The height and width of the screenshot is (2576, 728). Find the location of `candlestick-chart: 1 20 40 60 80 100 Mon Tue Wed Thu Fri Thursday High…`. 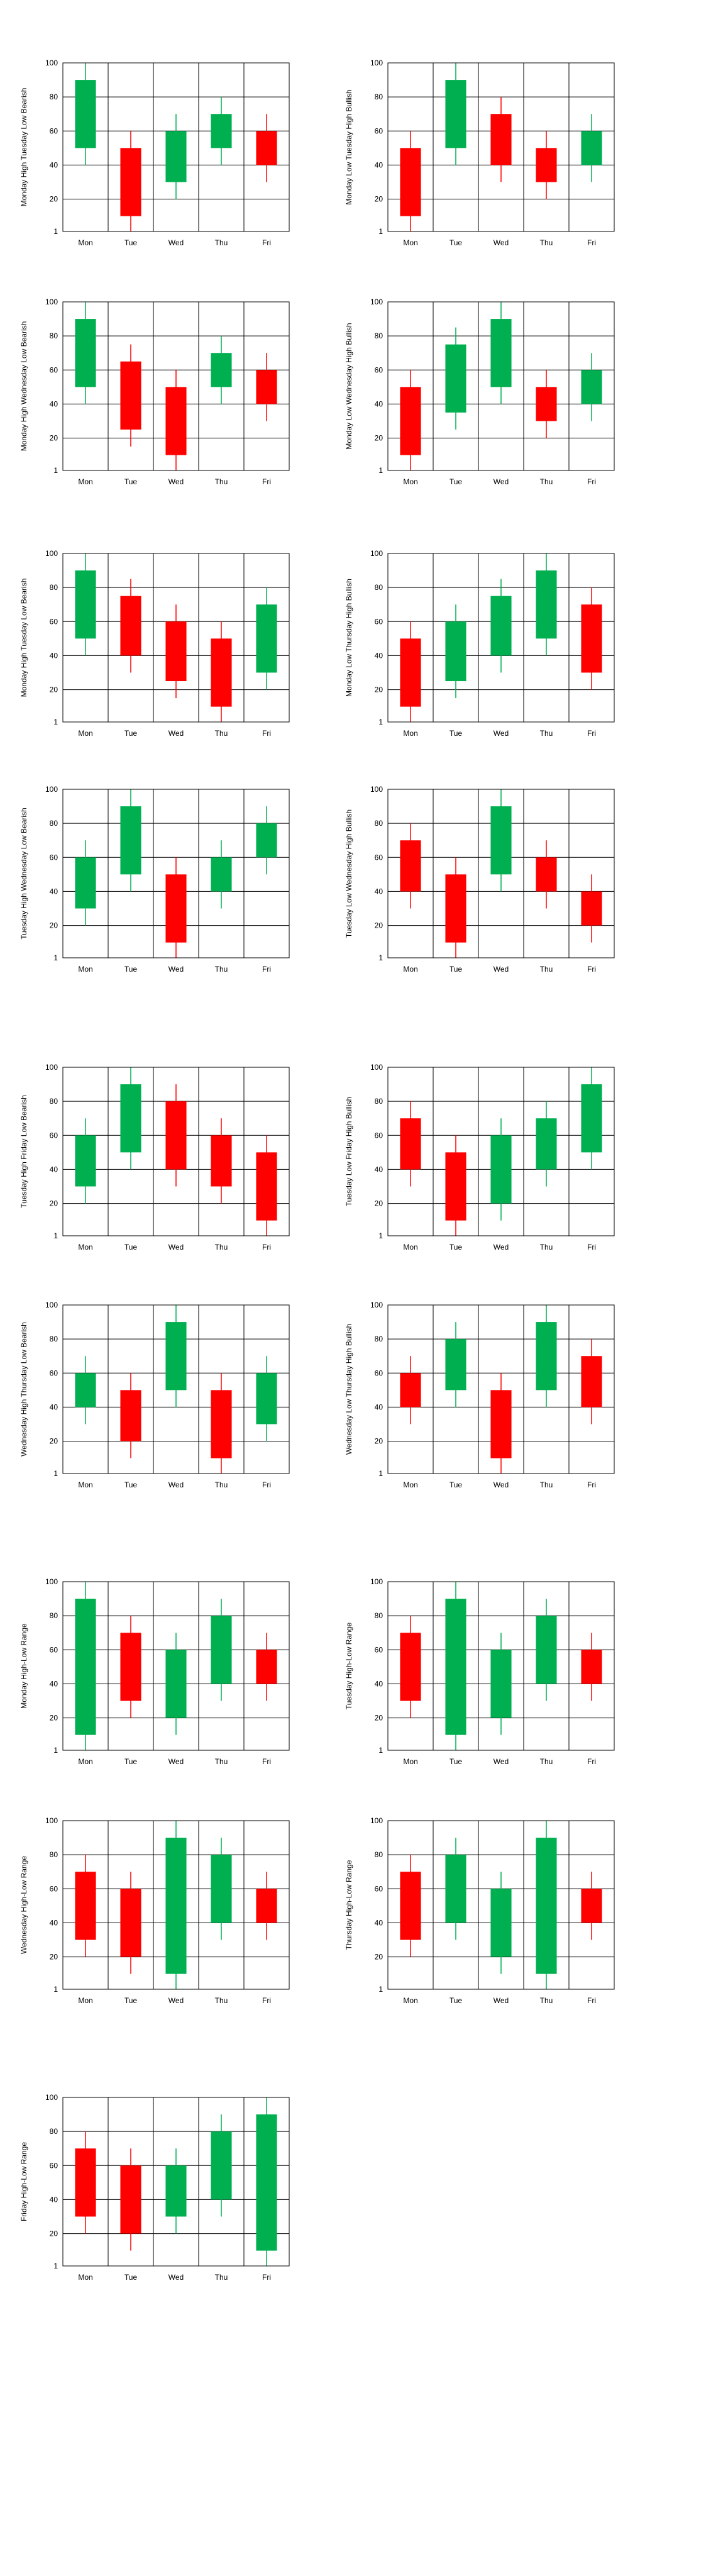

candlestick-chart: 1 20 40 60 80 100 Mon Tue Wed Thu Fri Thursday High… is located at coordinates (480, 1910).